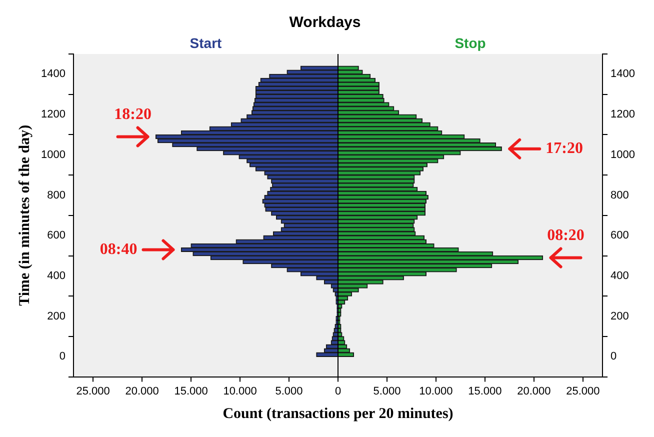 Image resolution: width=654 pixels, height=437 pixels. Describe the element at coordinates (619, 276) in the screenshot. I see `y2-tick-label: 400` at that location.